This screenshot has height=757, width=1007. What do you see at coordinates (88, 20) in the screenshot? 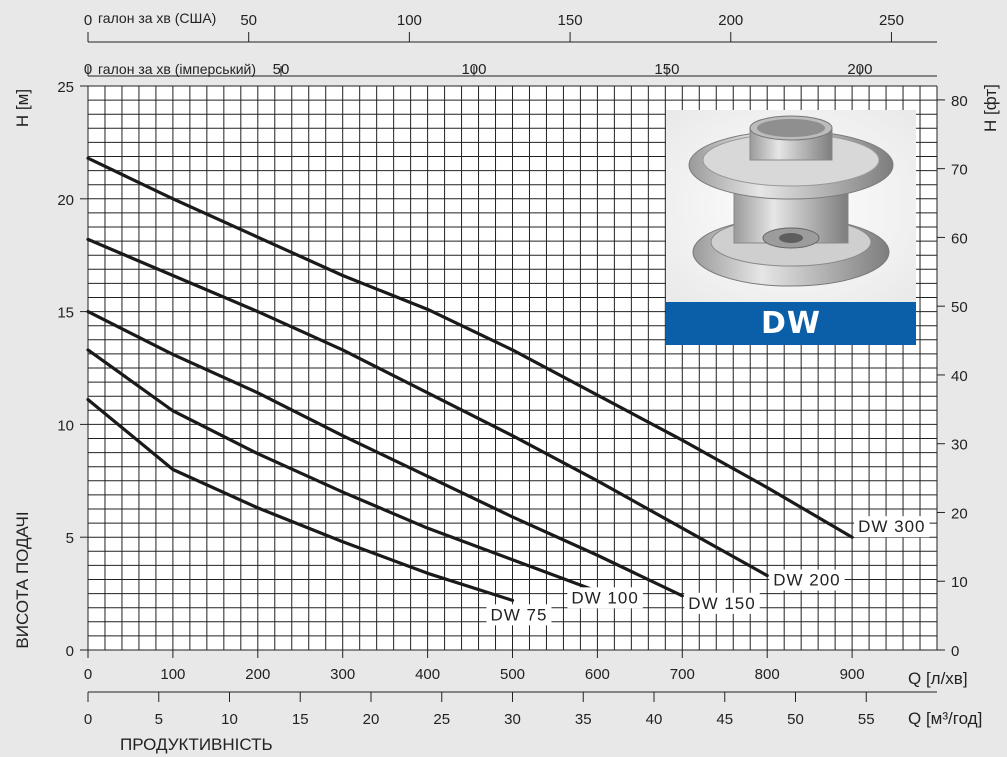
I see `x-top1-tick-label: 0` at bounding box center [88, 20].